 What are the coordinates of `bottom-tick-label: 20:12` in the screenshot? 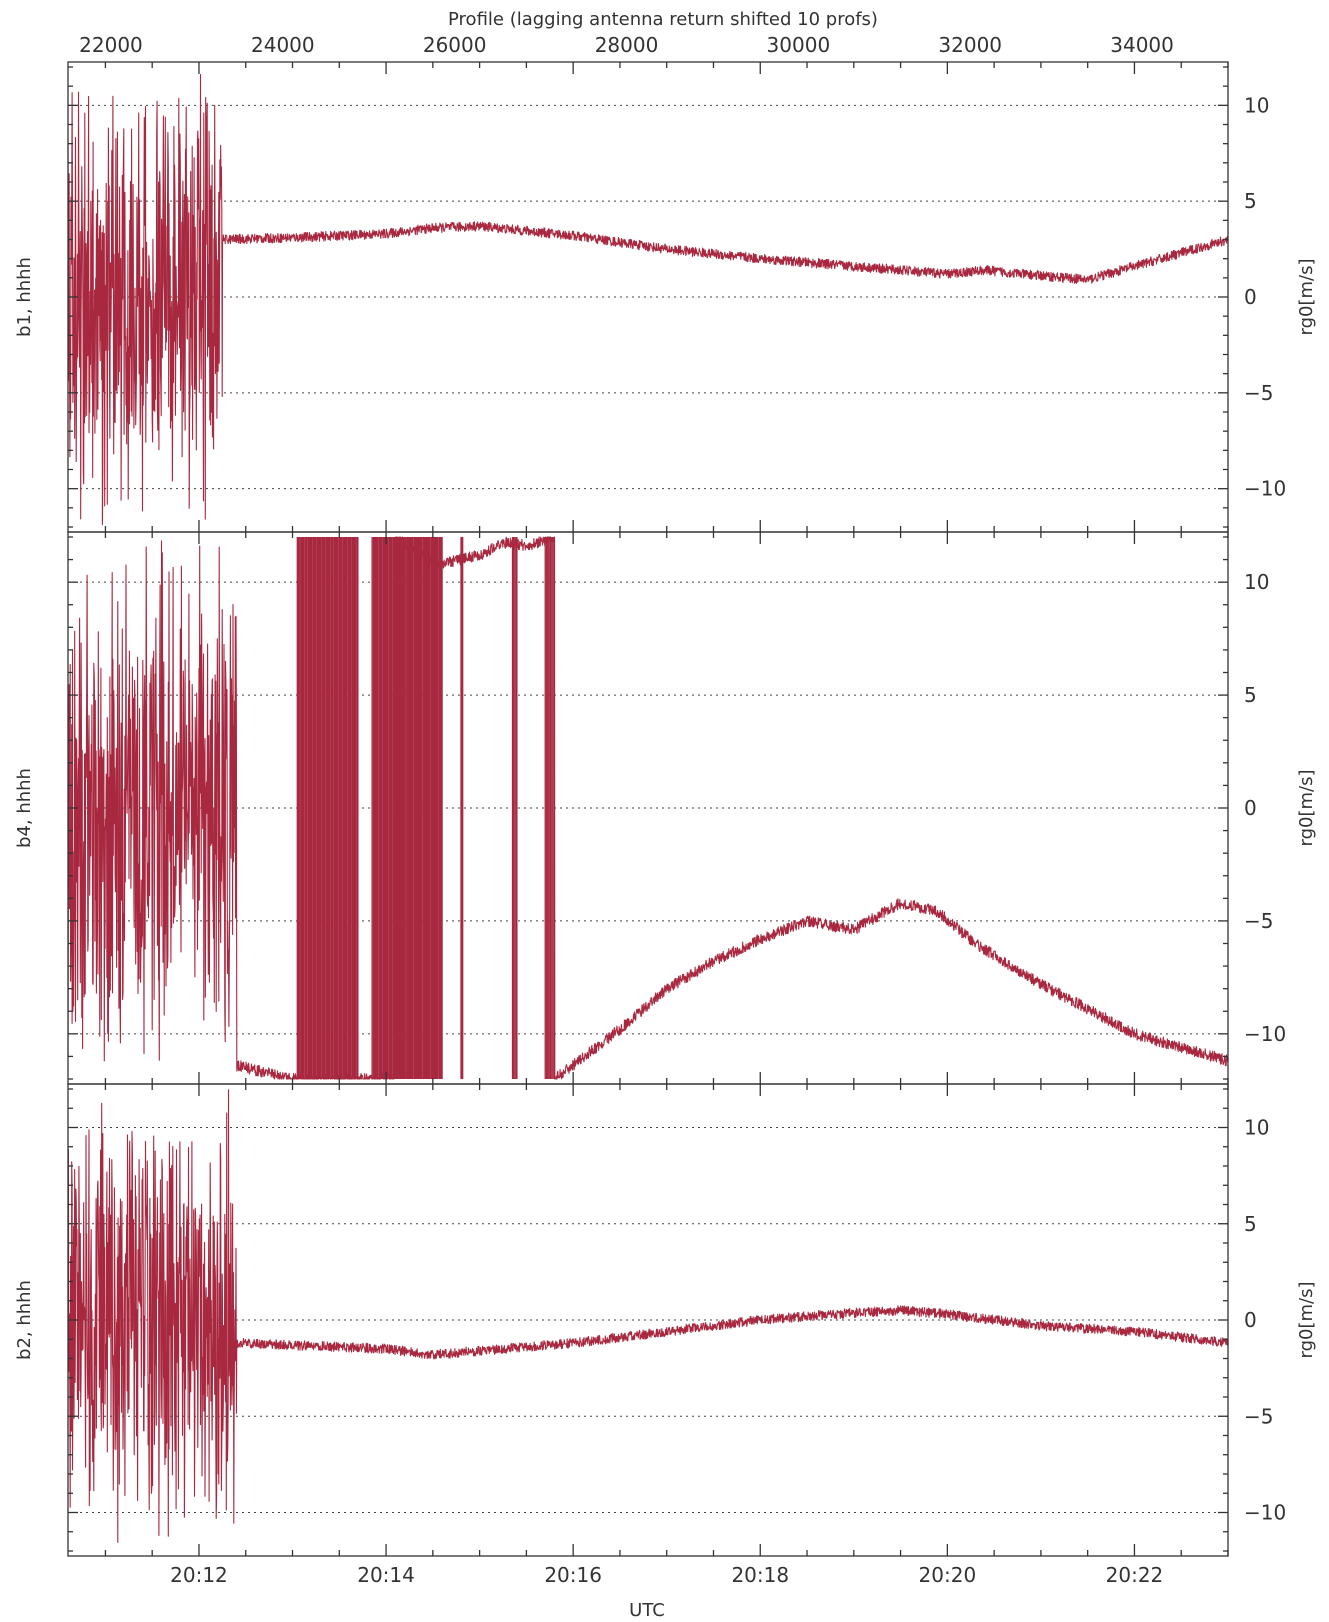 It's located at (199, 1575).